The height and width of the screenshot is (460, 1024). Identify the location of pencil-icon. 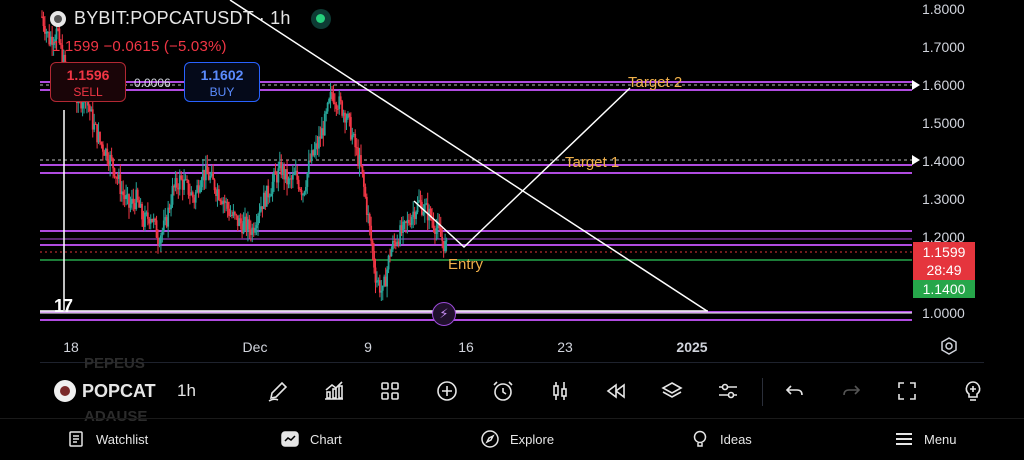
(278, 391).